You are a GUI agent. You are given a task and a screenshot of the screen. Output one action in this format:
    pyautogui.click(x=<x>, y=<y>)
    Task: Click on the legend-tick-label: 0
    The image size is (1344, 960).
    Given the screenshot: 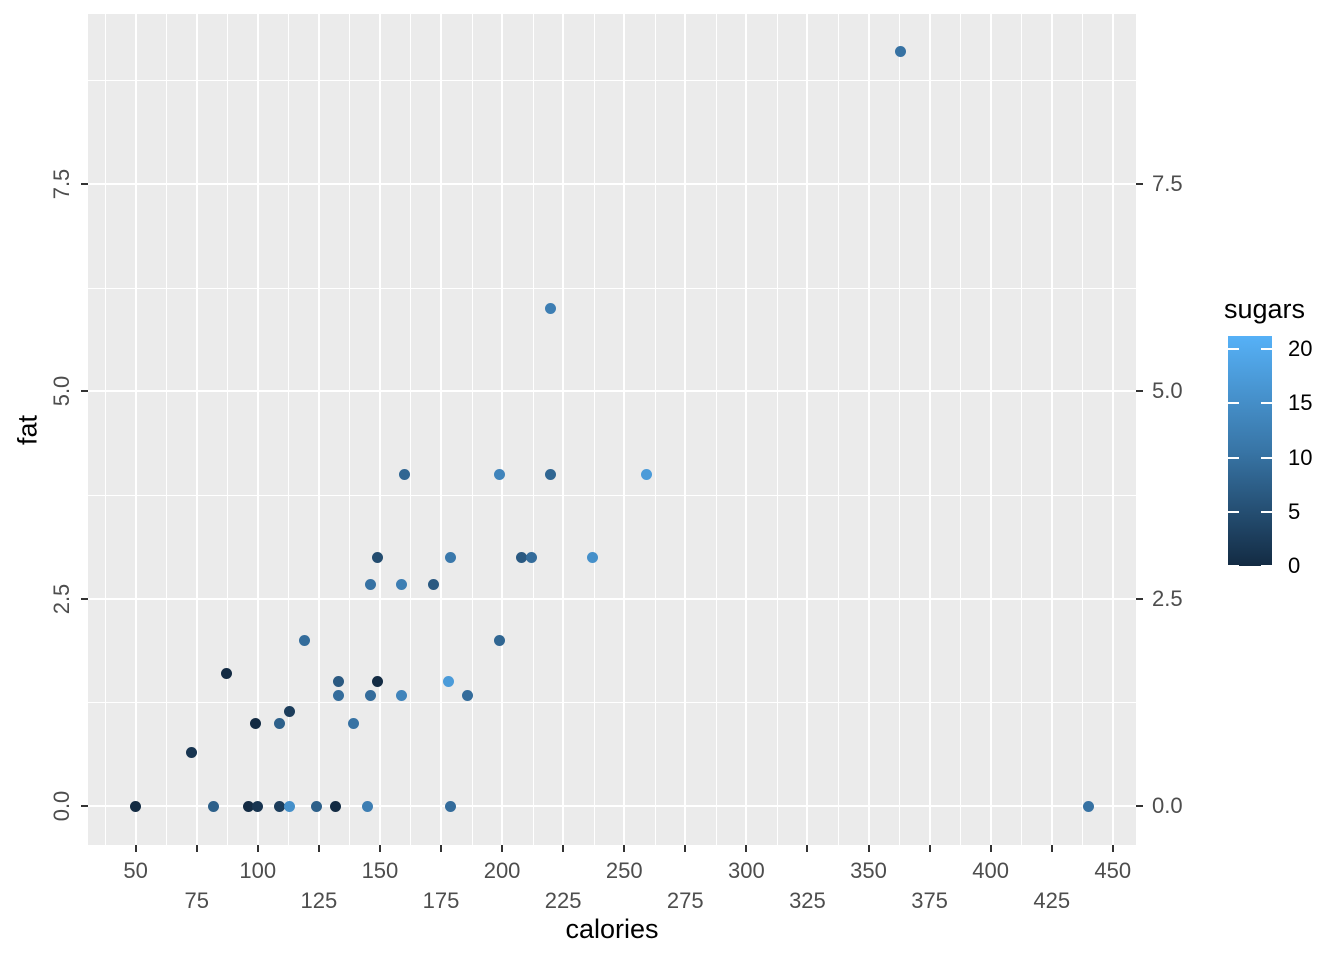 What is the action you would take?
    pyautogui.click(x=1294, y=565)
    